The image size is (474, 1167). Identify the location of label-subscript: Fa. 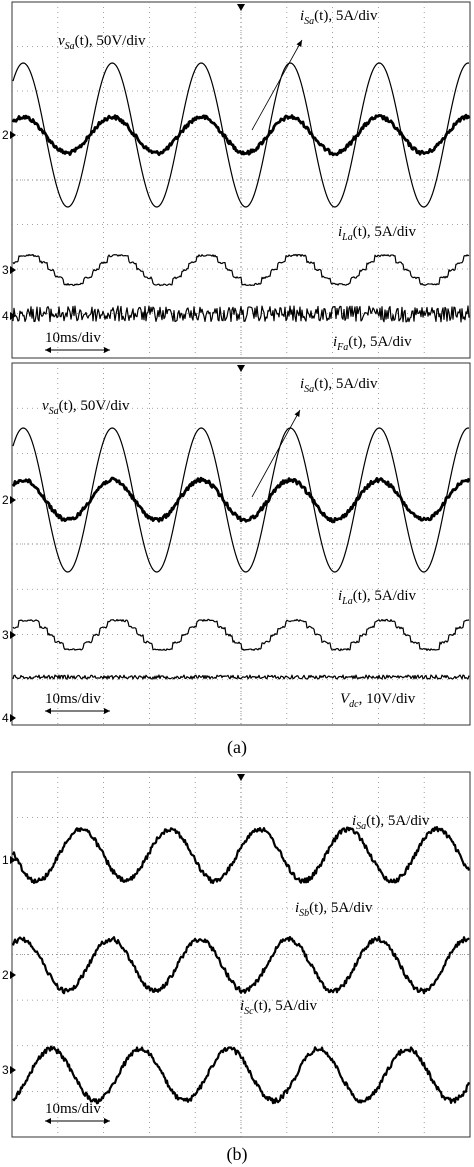
(342, 347).